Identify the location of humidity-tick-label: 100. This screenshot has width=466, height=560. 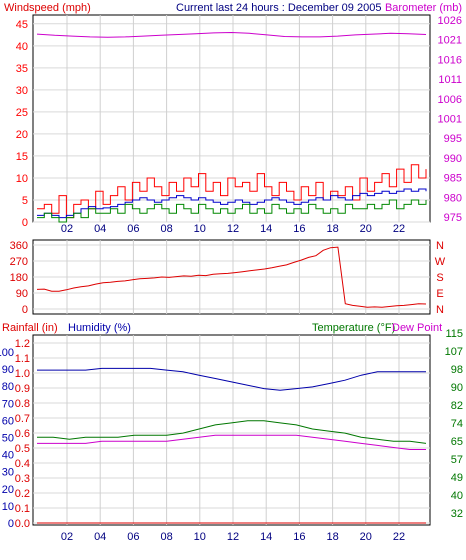
(7, 353).